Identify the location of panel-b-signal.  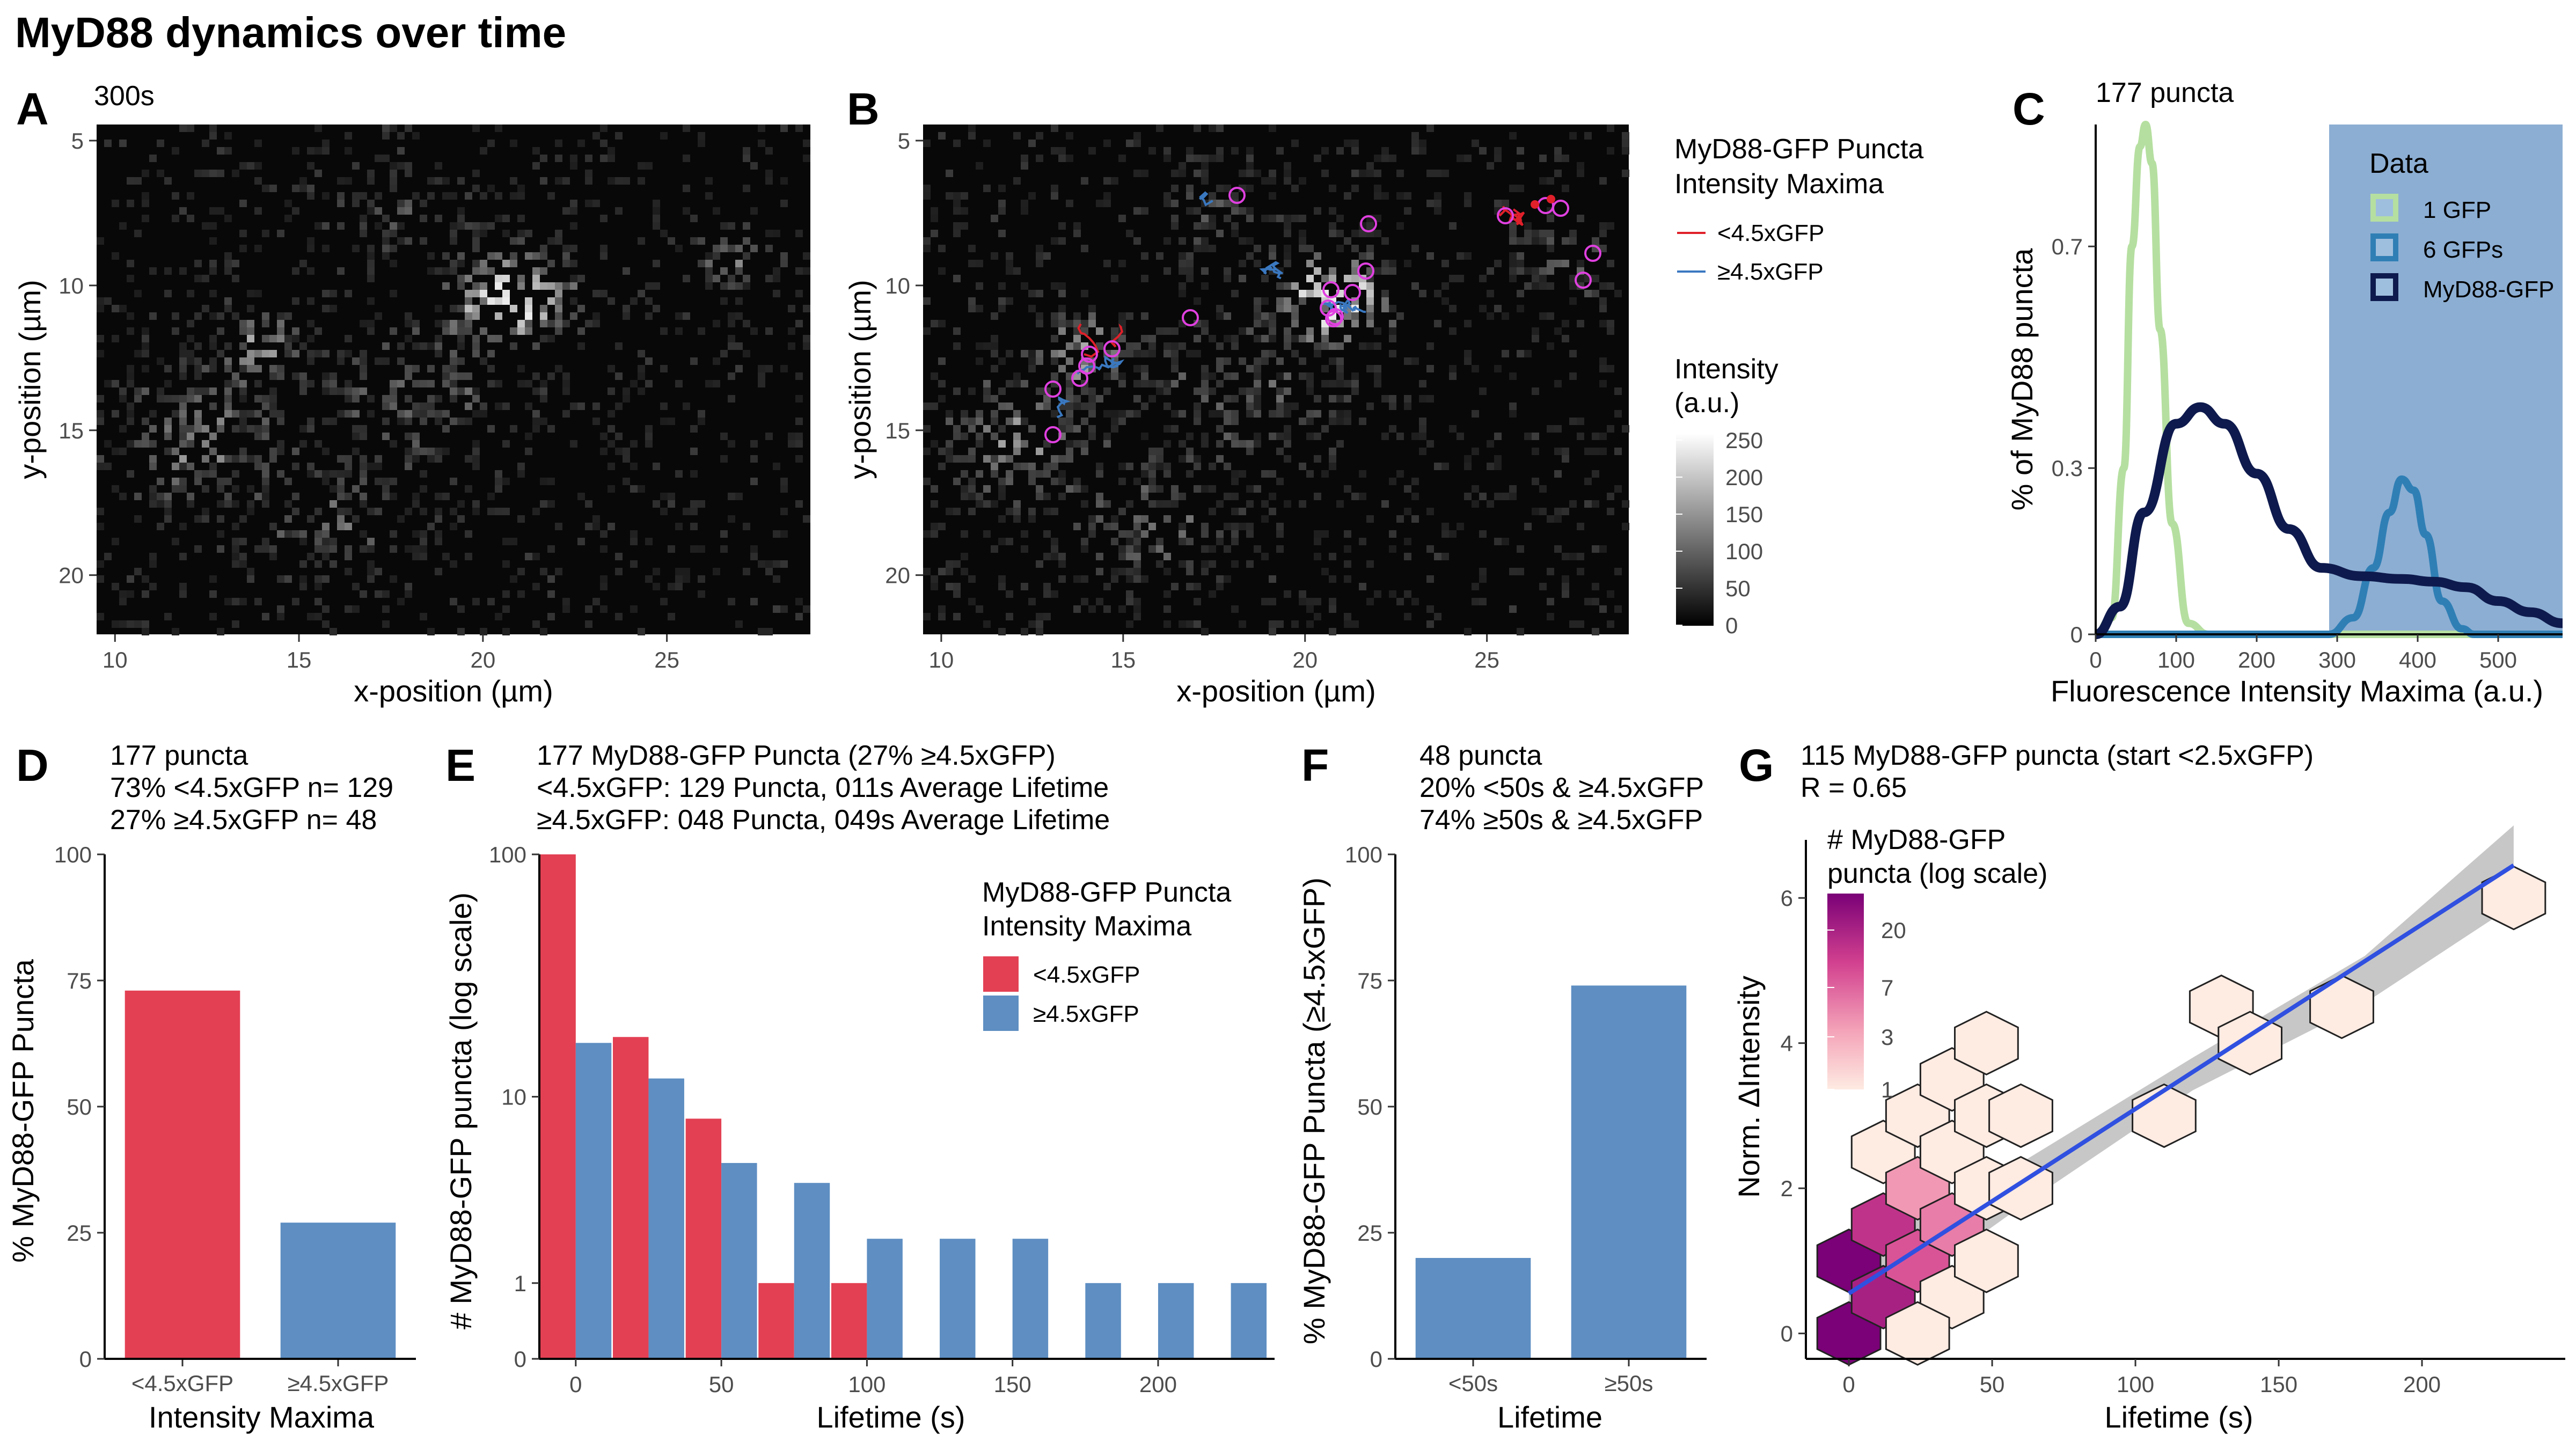
(1276, 380).